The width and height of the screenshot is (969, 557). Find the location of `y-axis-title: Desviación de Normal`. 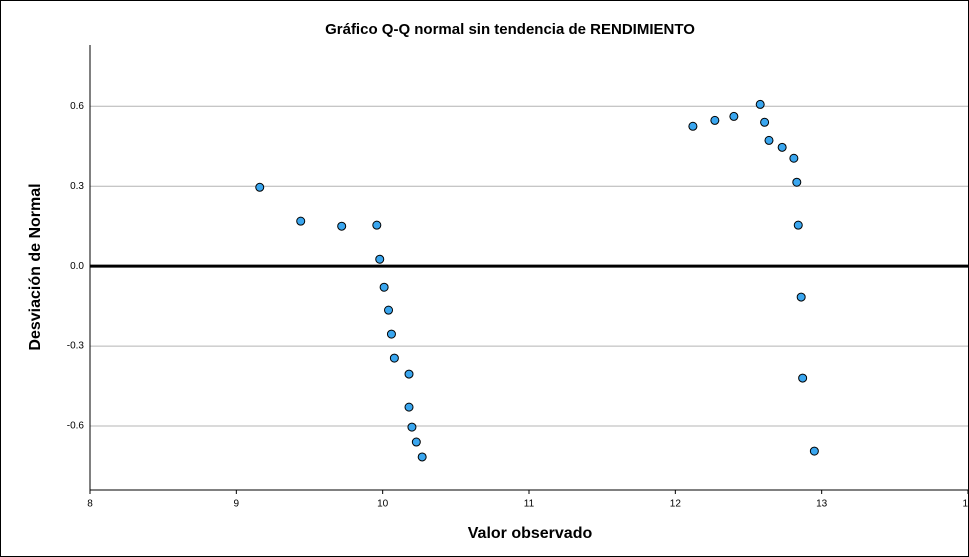

y-axis-title: Desviación de Normal is located at coordinates (35, 266).